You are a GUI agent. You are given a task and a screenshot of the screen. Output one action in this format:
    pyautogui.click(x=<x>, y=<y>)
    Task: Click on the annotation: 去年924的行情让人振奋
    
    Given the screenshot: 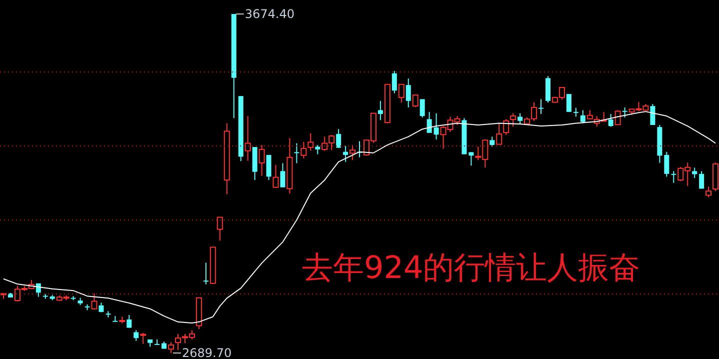 What is the action you would take?
    pyautogui.click(x=472, y=268)
    